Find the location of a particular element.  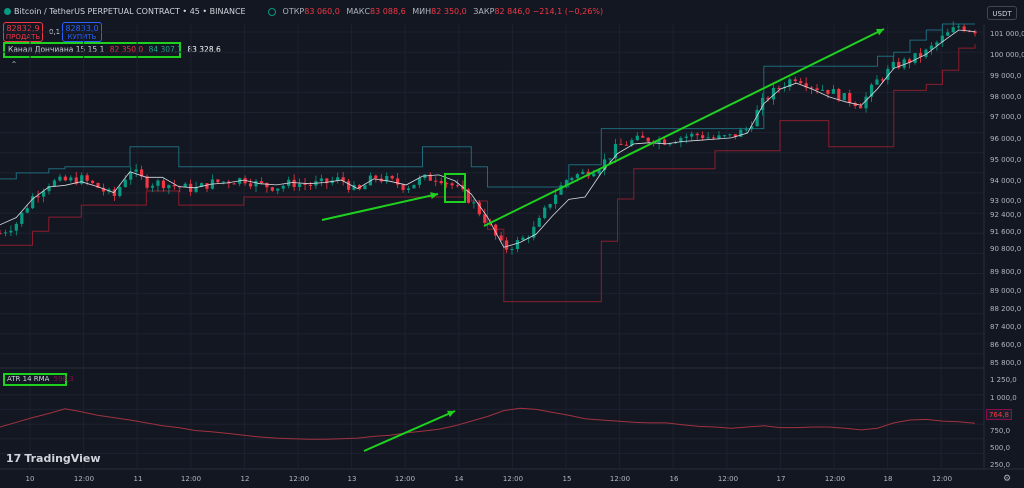

low-label: МИН is located at coordinates (422, 11).